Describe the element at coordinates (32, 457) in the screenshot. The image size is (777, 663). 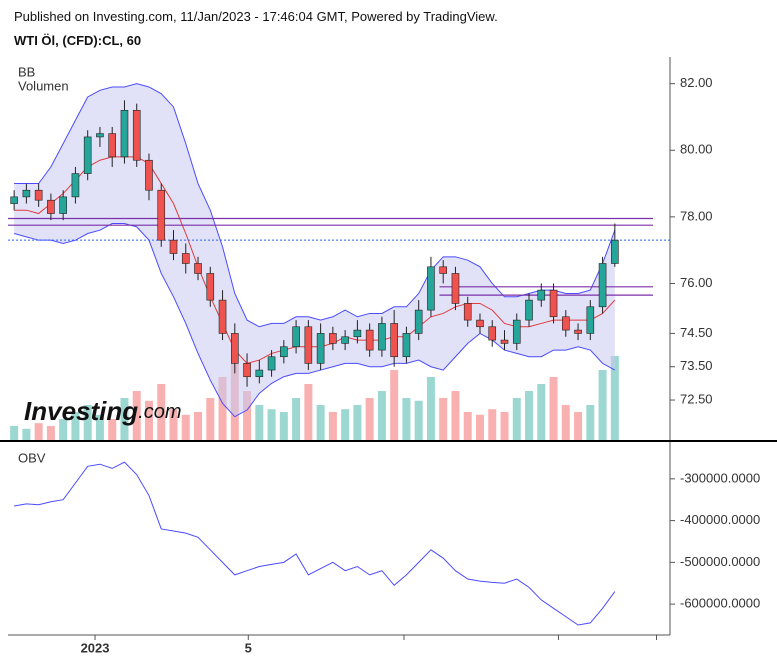
I see `legend-entry: OBV` at that location.